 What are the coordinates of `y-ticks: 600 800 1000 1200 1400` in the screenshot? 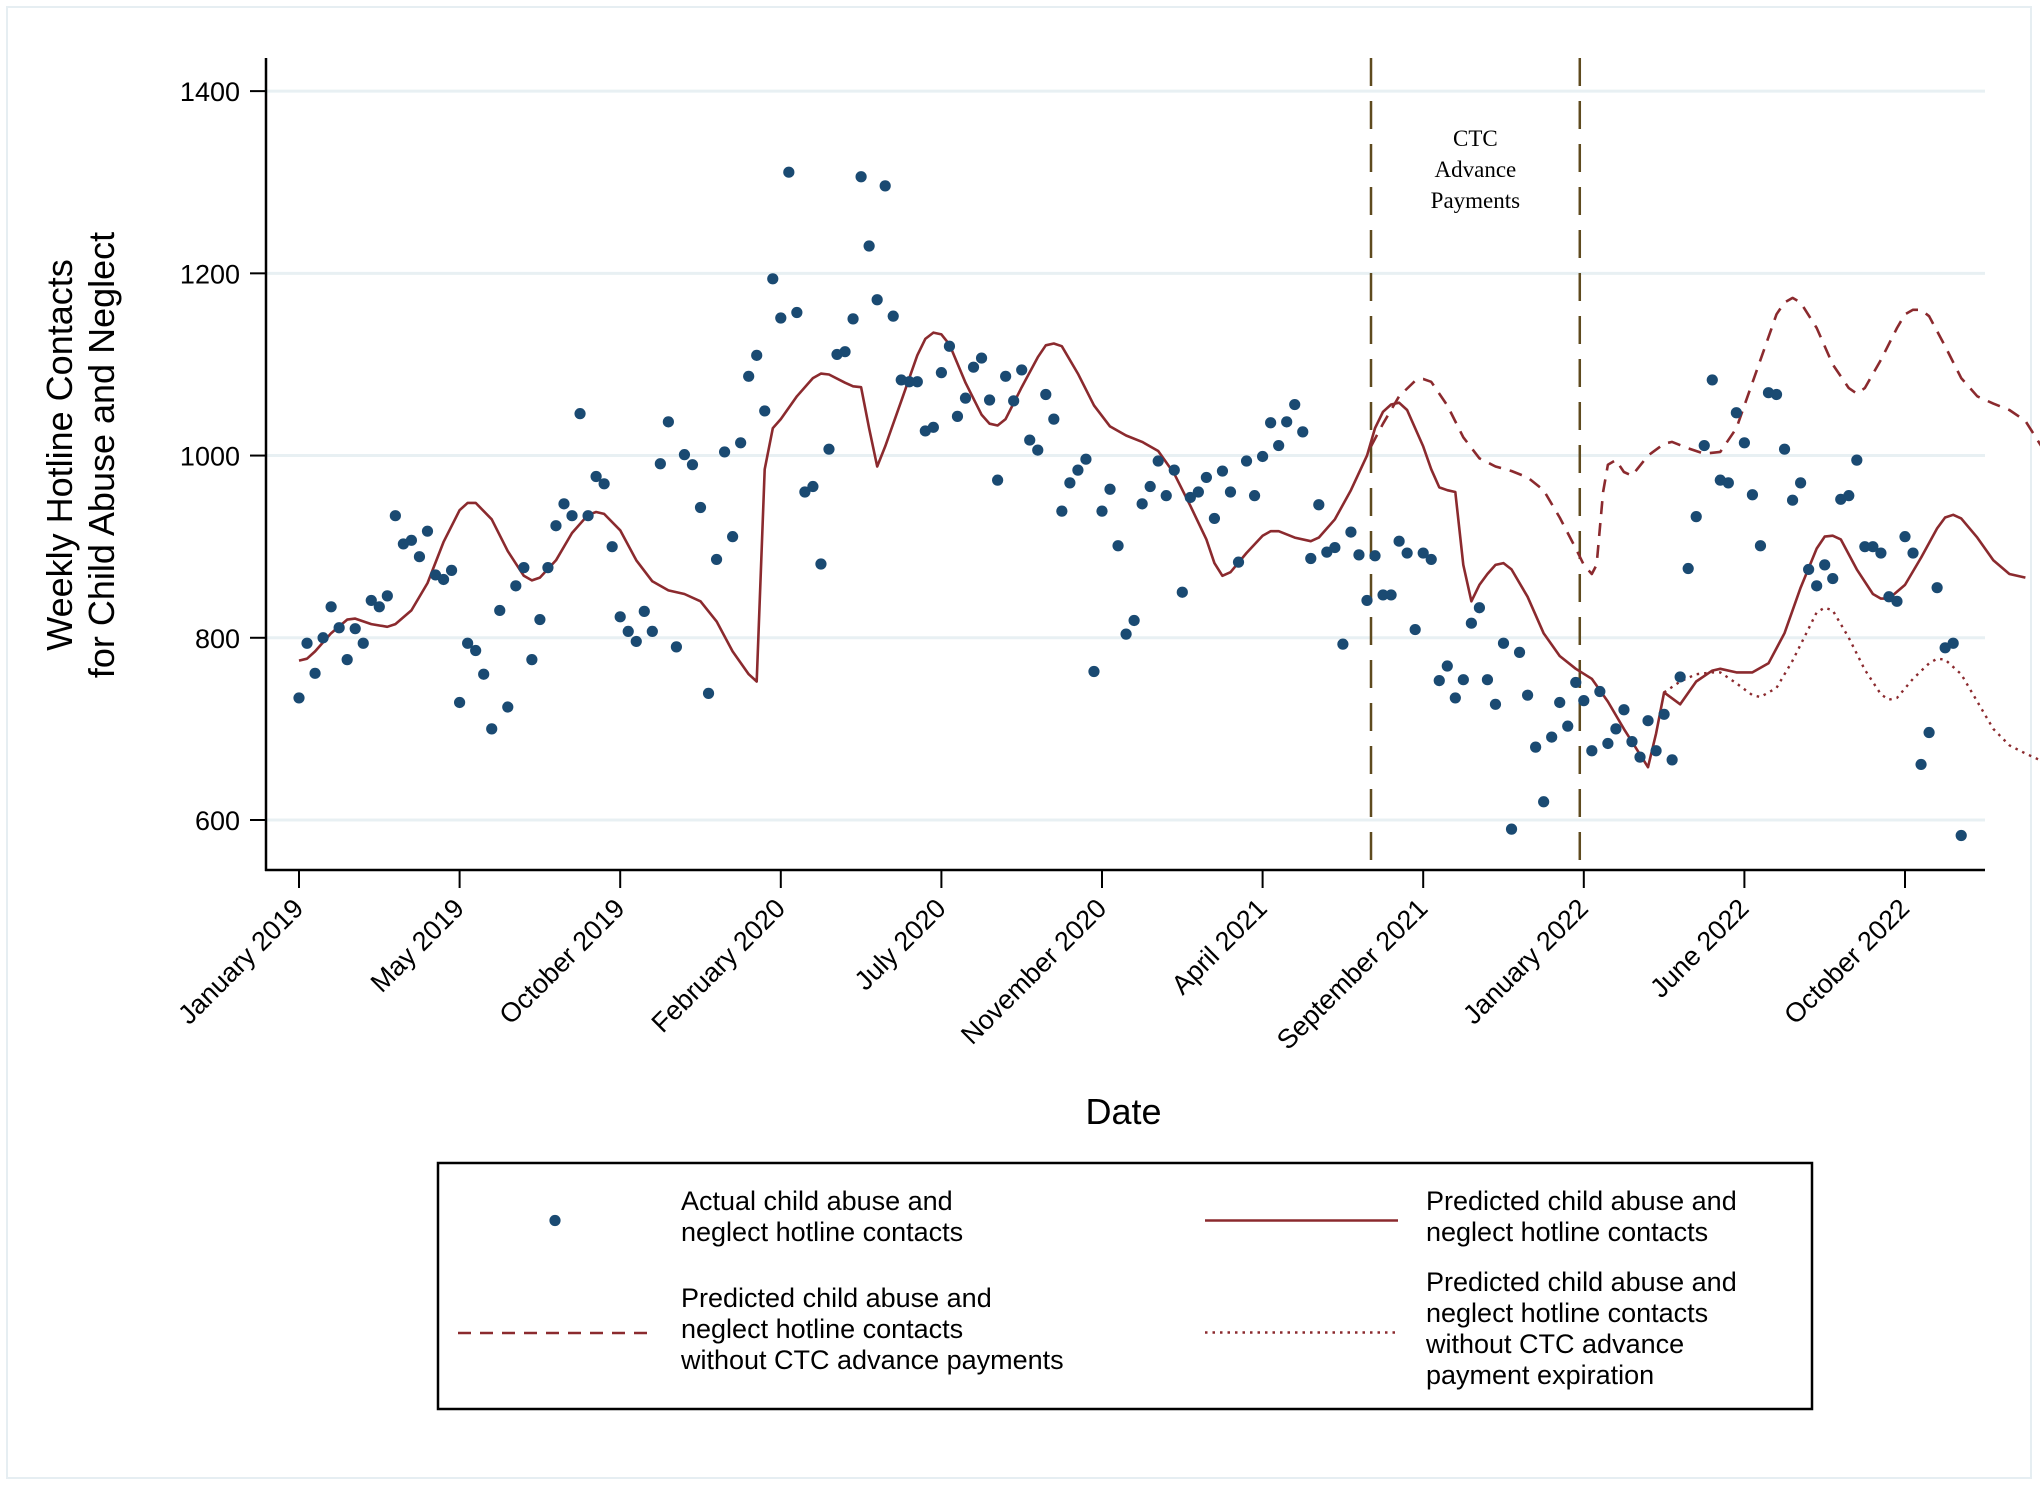 It's located at (223, 456).